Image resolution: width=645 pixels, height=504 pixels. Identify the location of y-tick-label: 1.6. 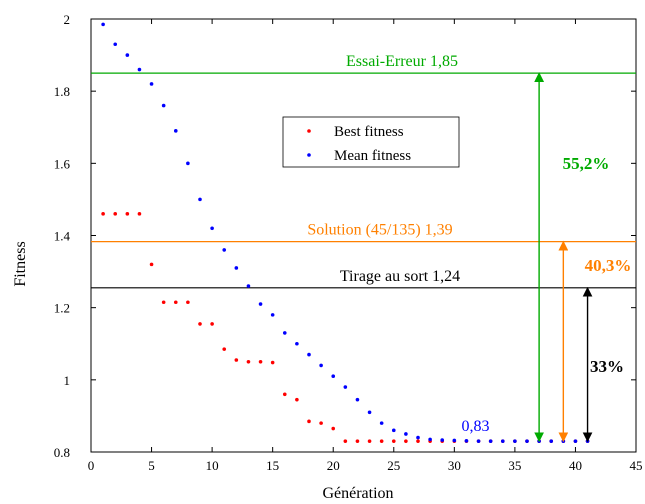
(62, 163).